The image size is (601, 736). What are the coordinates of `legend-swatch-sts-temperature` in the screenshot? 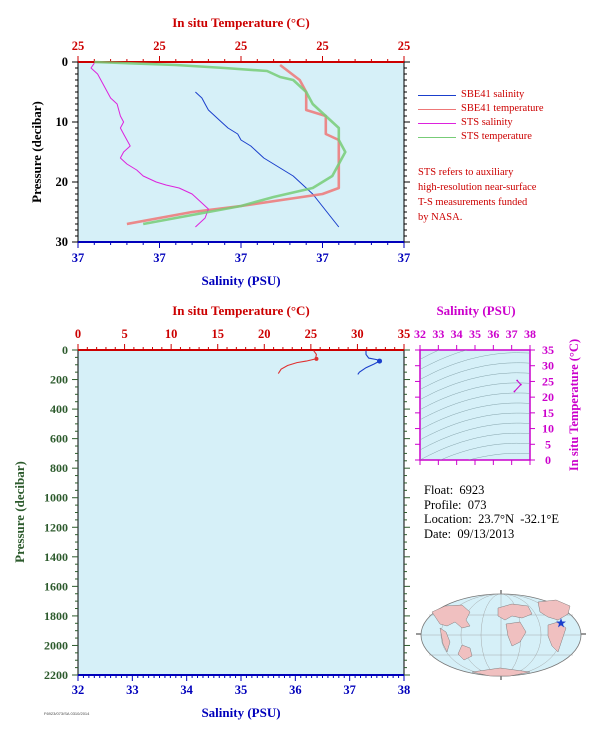 It's located at (437, 137).